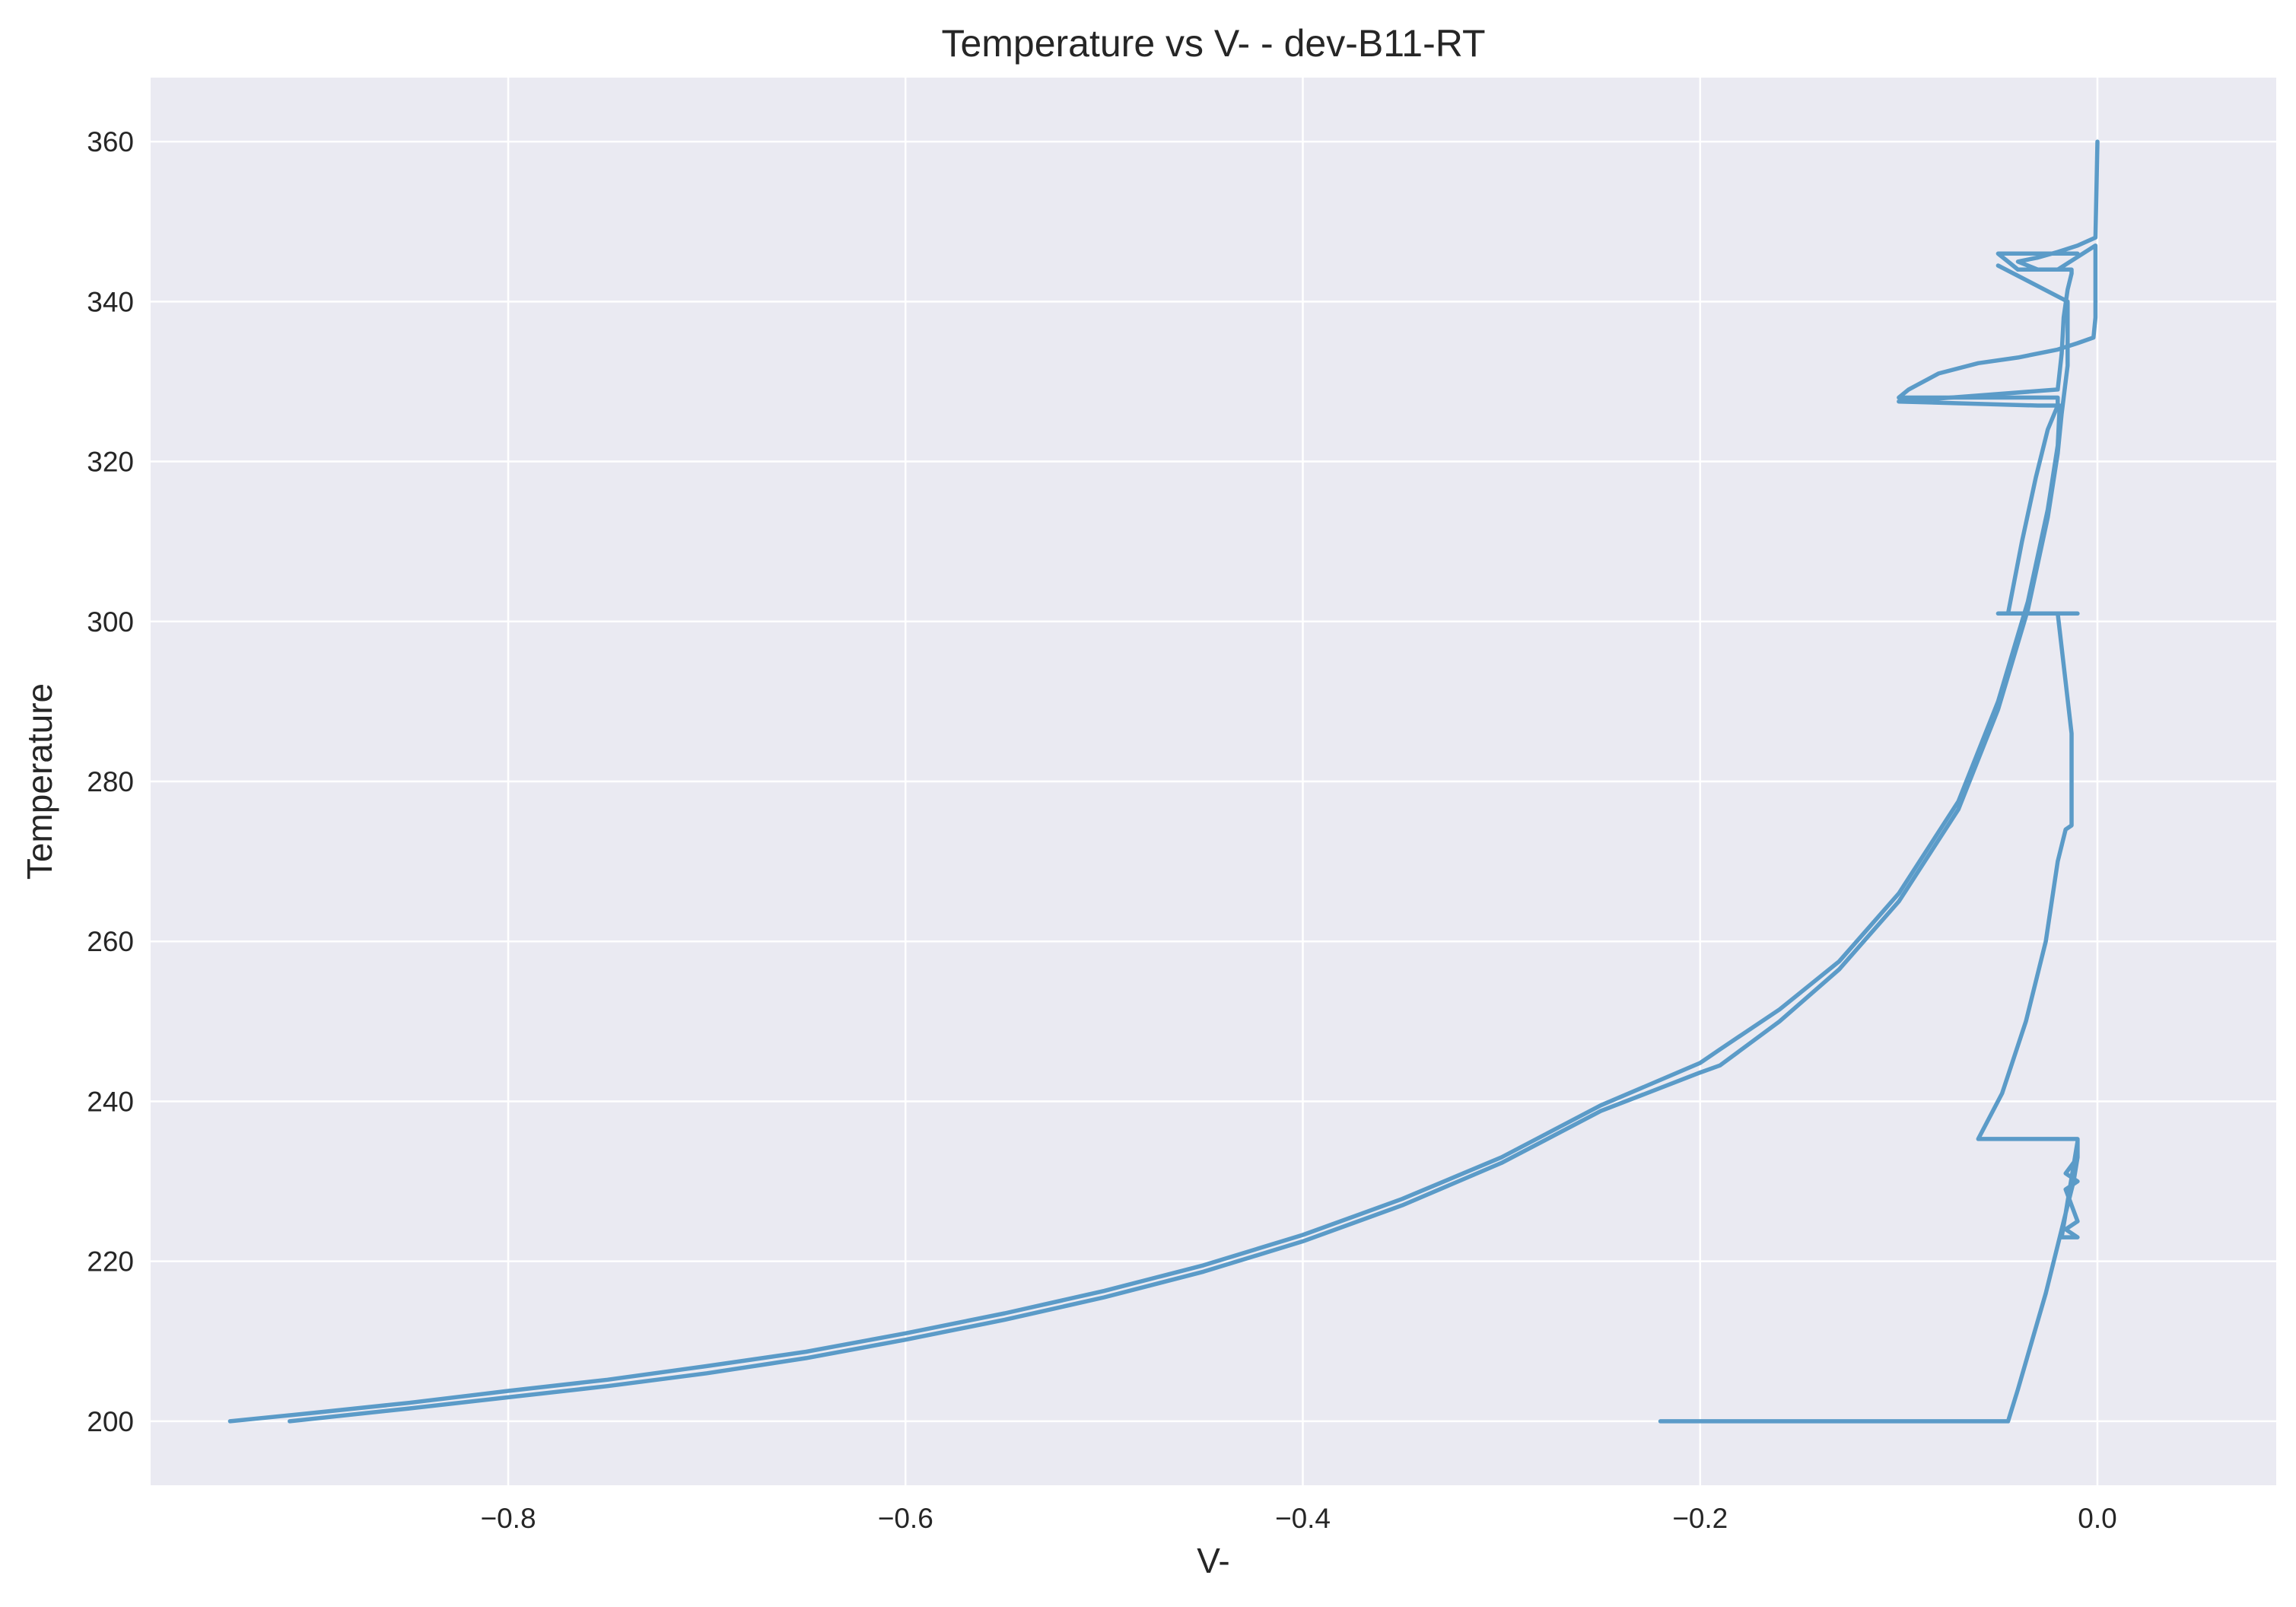 Image resolution: width=2296 pixels, height=1607 pixels. What do you see at coordinates (111, 301) in the screenshot?
I see `y-tick-label: 340` at bounding box center [111, 301].